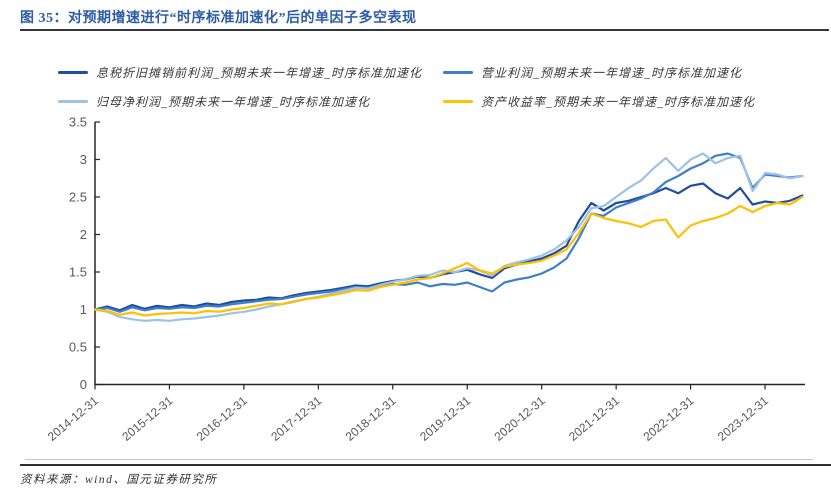 Image resolution: width=831 pixels, height=500 pixels. What do you see at coordinates (222, 418) in the screenshot?
I see `x-tick-label: 2016-12-31` at bounding box center [222, 418].